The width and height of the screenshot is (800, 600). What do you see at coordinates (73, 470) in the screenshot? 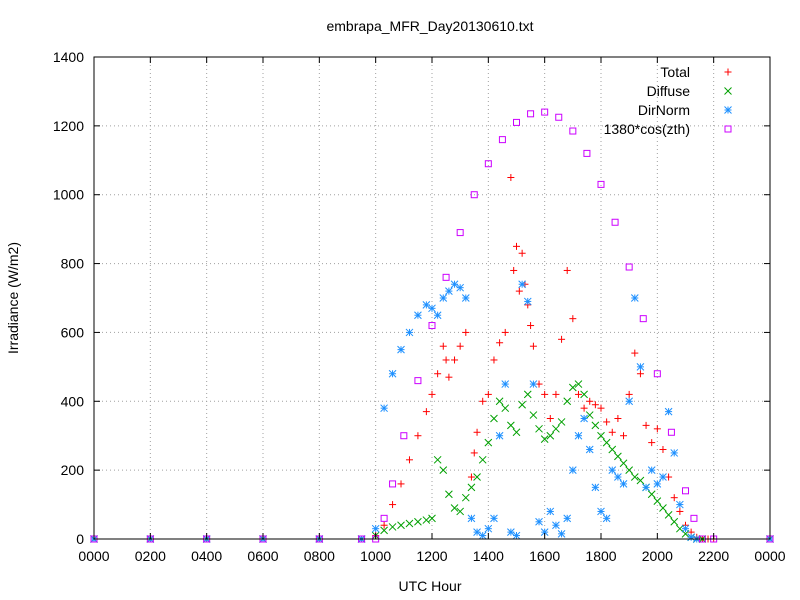
I see `y-tick-label: 200` at bounding box center [73, 470].